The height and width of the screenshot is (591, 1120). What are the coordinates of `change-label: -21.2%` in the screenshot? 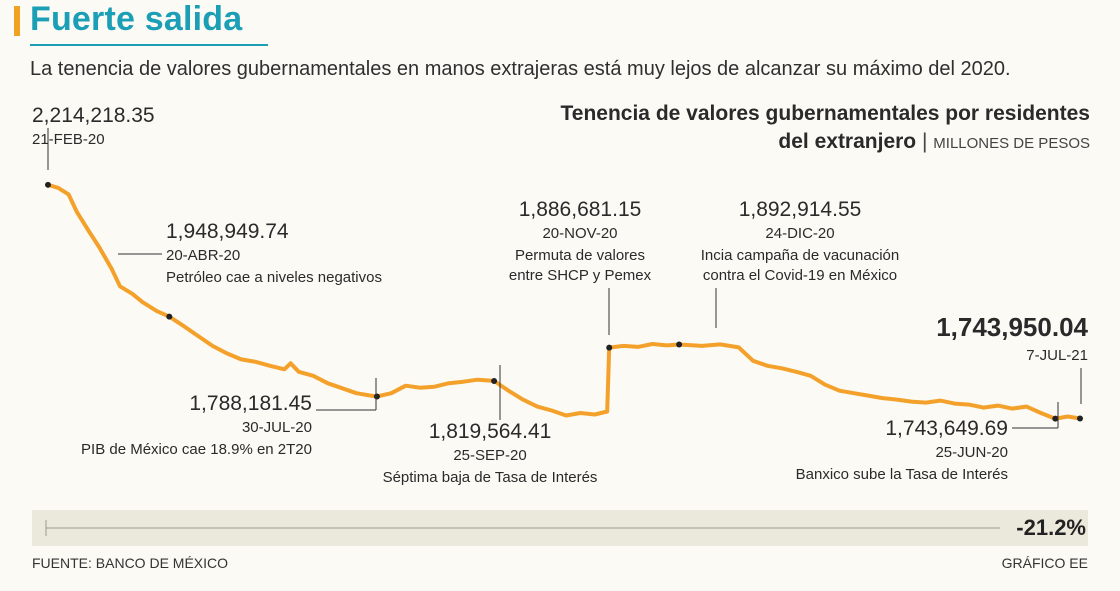 It's located at (1051, 527).